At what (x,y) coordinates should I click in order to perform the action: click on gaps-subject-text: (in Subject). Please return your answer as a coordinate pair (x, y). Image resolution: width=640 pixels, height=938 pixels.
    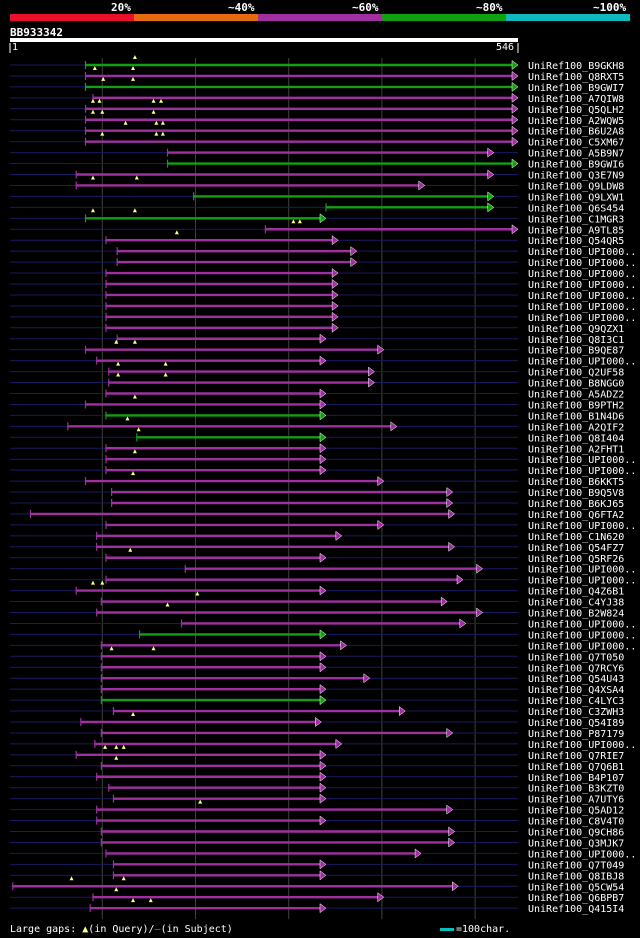
    Looking at the image, I should click on (196, 929).